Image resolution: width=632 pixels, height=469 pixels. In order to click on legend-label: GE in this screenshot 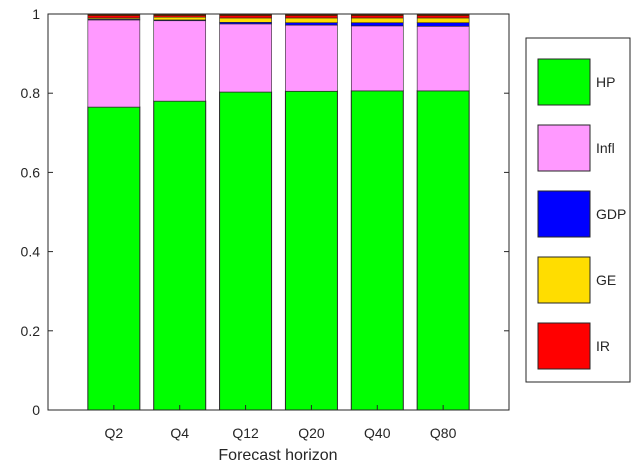, I will do `click(606, 280)`.